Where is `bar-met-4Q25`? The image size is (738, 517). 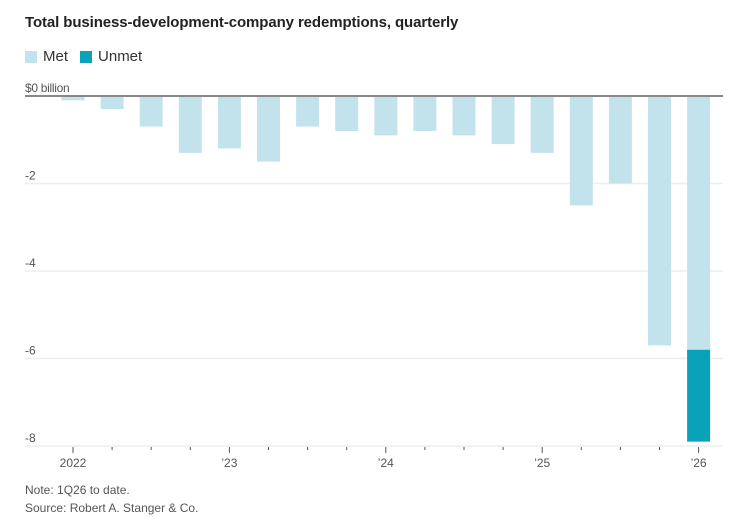
bar-met-4Q25 is located at coordinates (659, 221).